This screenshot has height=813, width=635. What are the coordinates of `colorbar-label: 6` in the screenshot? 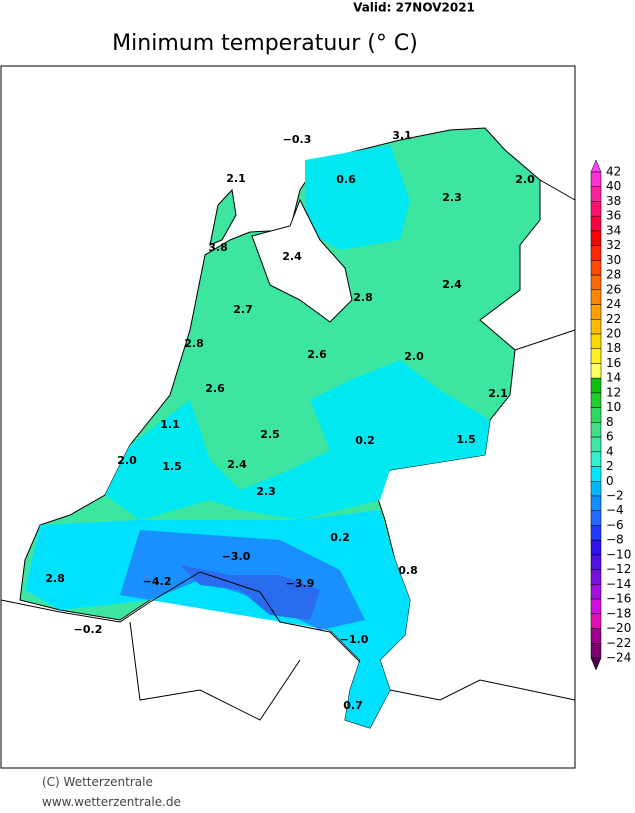 It's located at (610, 437).